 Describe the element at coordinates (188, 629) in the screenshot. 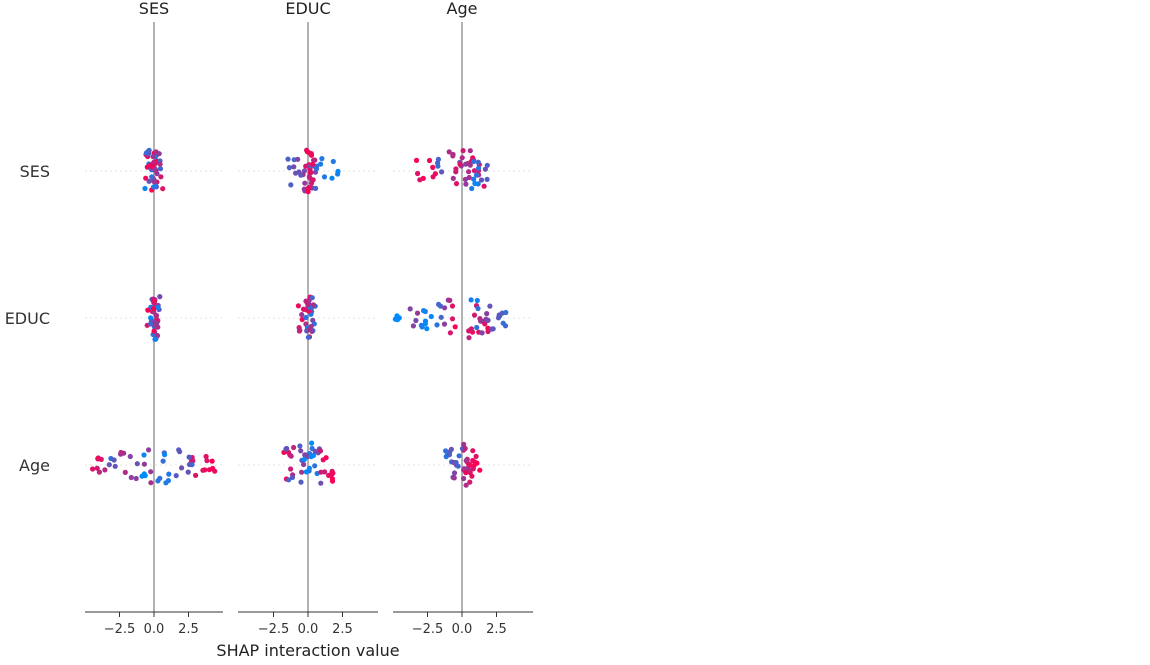

I see `x-tick-label-ses-2: 2.5` at that location.